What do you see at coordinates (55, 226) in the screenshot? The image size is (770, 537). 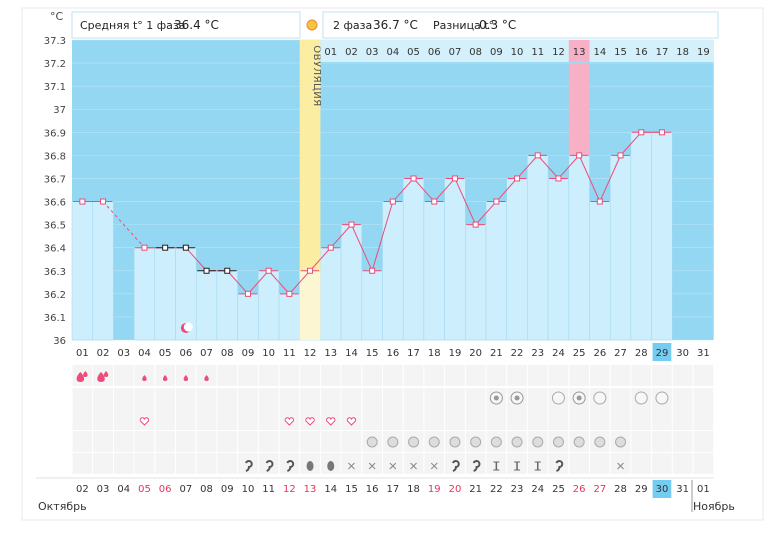 I see `y-tick-label: 36.5` at bounding box center [55, 226].